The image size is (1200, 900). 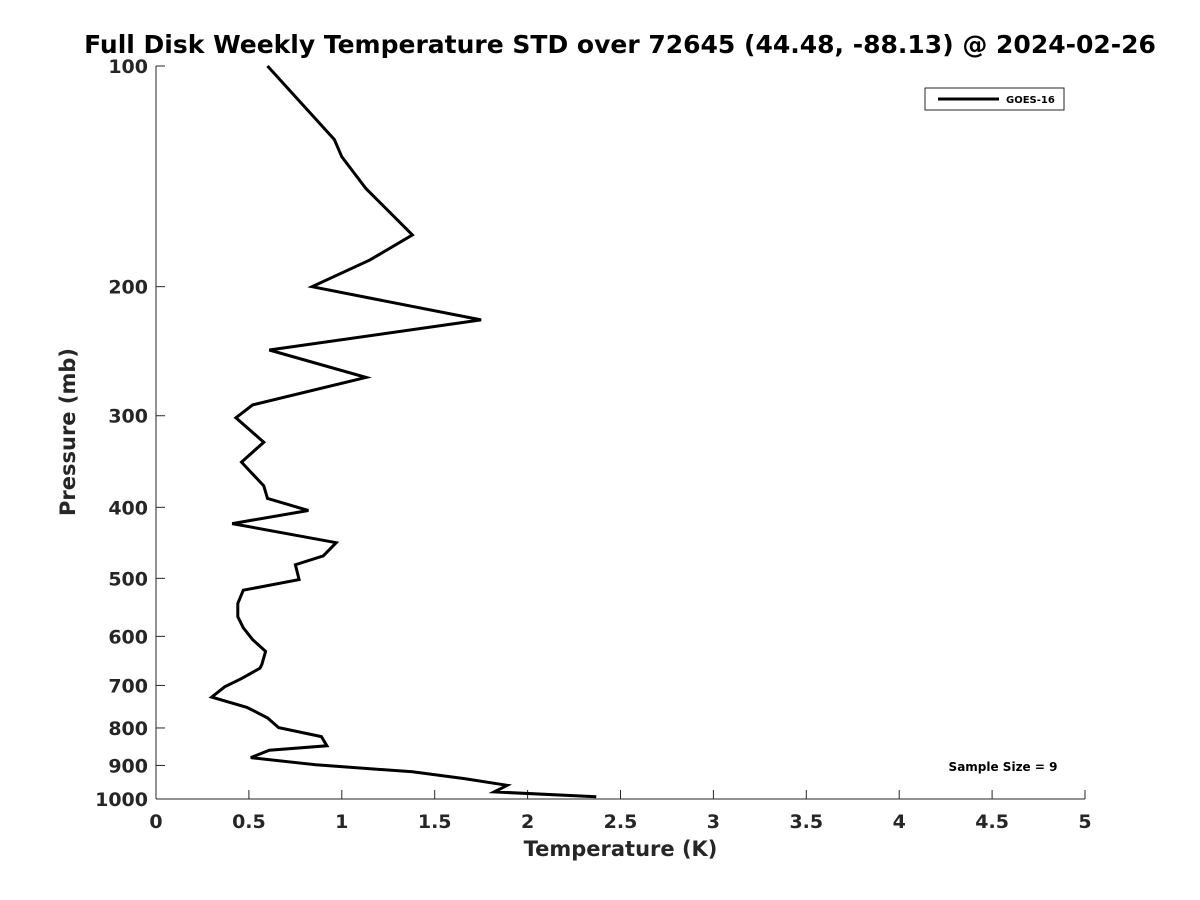 What do you see at coordinates (1003, 767) in the screenshot?
I see `sample-size-annotation: Sample Size = 9` at bounding box center [1003, 767].